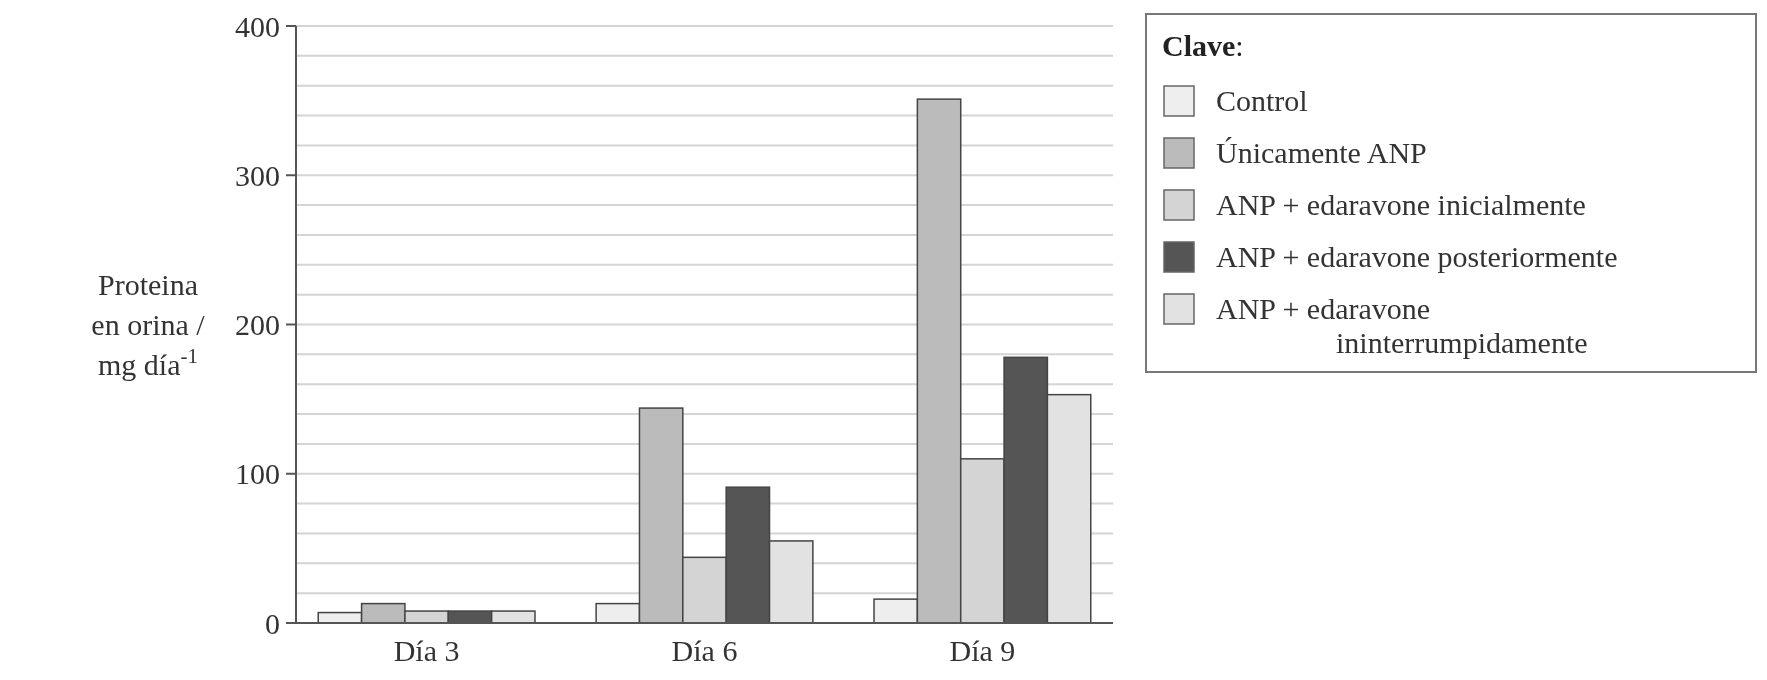  What do you see at coordinates (1262, 100) in the screenshot?
I see `legend-label: Control` at bounding box center [1262, 100].